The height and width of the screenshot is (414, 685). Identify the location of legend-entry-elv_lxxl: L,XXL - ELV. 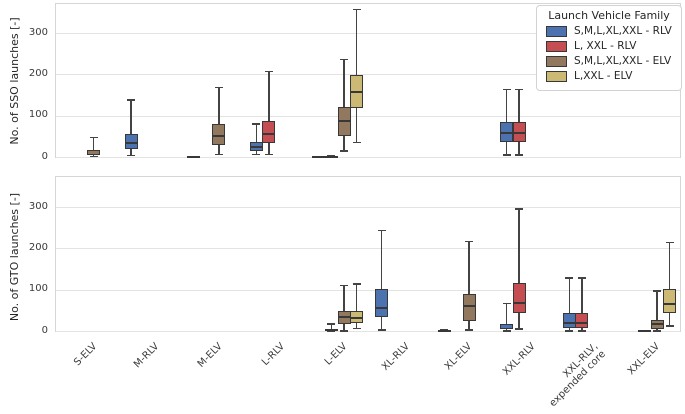
(610, 76).